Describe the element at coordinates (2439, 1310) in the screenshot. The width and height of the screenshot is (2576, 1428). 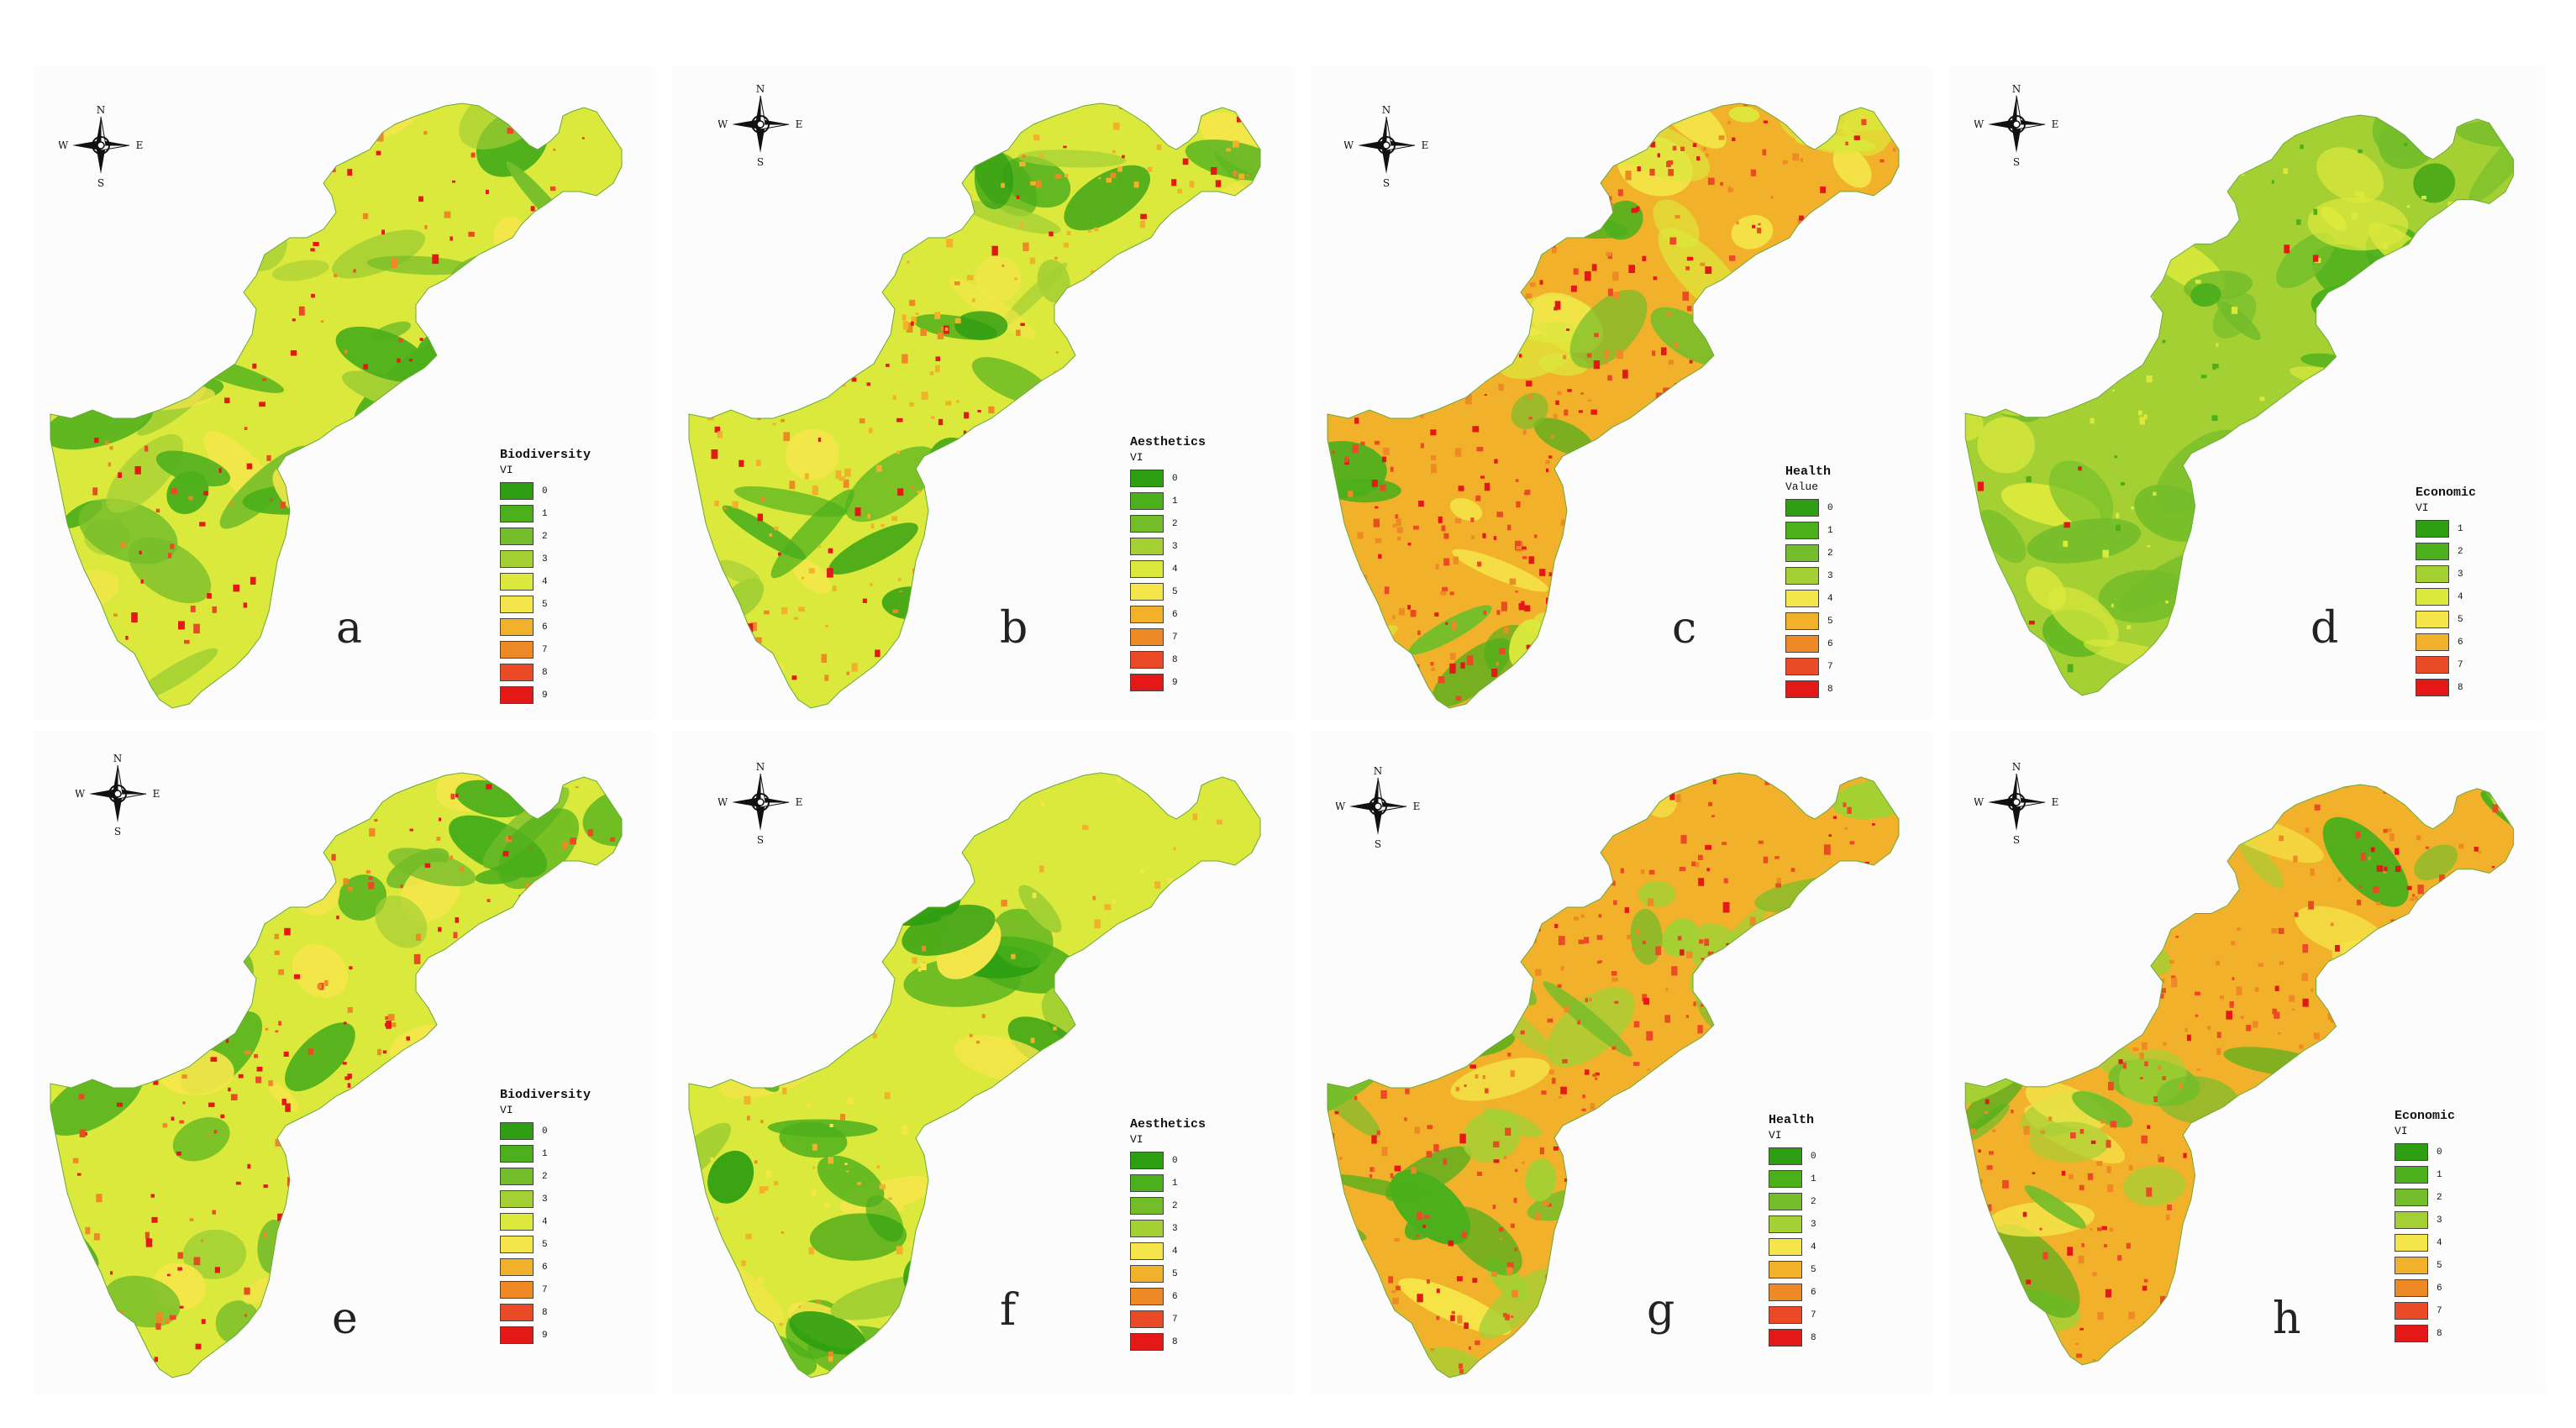
I see `legend-value: 7` at that location.